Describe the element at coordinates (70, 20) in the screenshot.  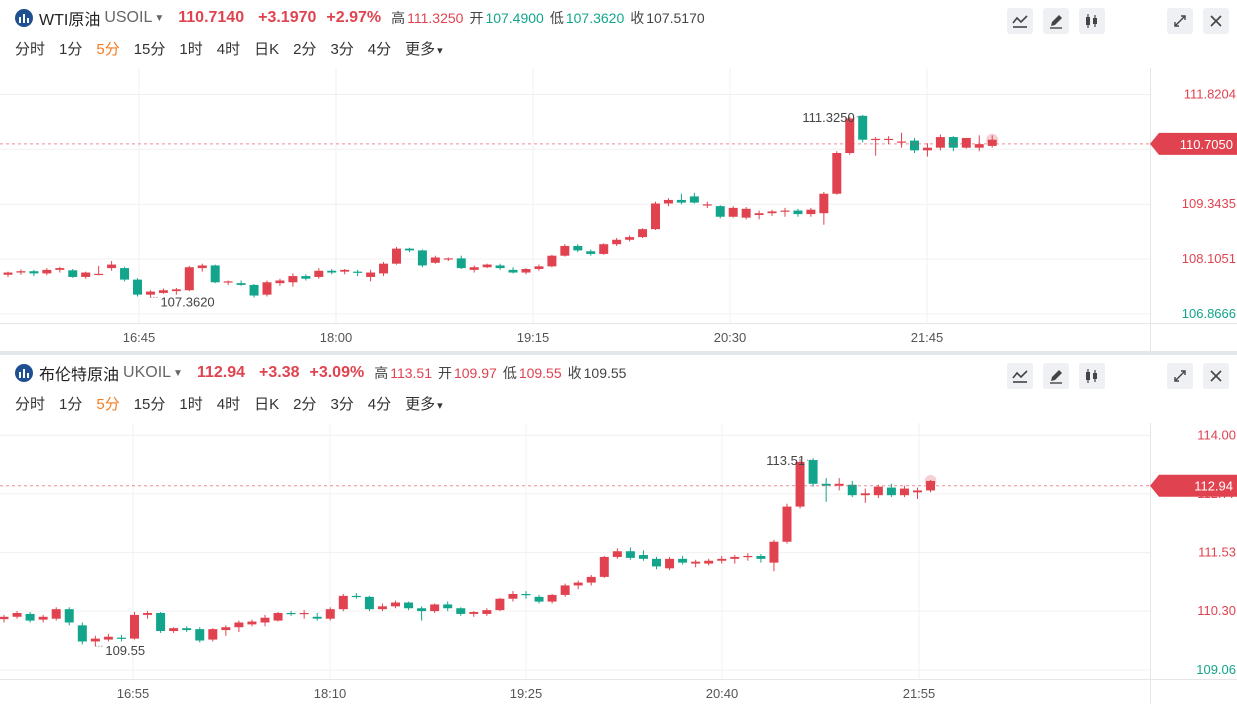
I see `instrument-name: WTI原油` at that location.